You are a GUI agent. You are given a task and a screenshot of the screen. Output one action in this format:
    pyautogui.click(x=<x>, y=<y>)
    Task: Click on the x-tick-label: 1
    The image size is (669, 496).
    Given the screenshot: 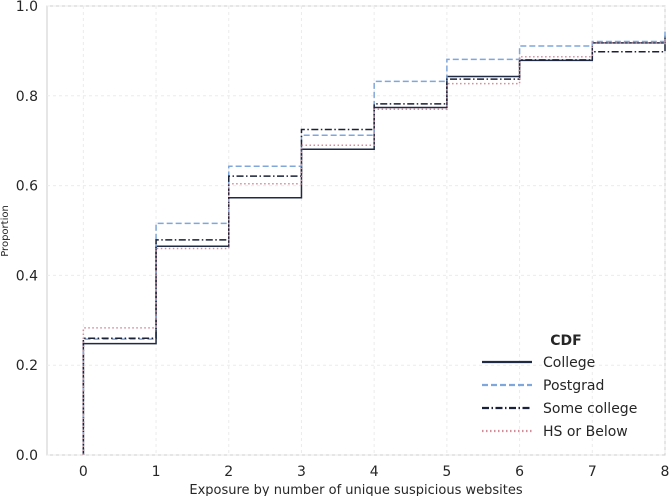 What is the action you would take?
    pyautogui.click(x=156, y=472)
    